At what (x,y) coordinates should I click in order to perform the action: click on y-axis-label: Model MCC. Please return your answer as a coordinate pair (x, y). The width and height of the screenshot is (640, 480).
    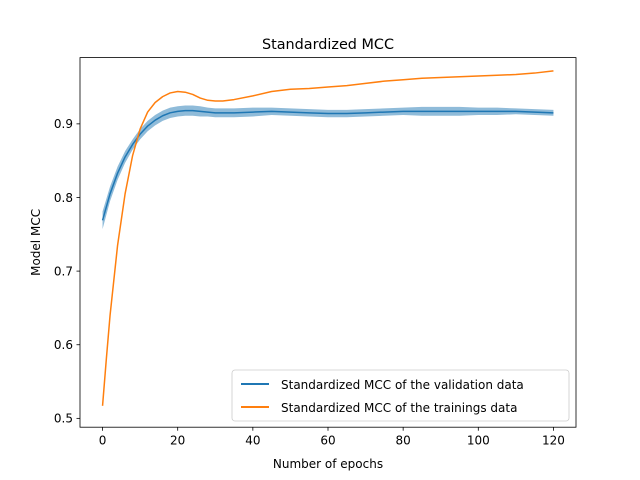
    Looking at the image, I should click on (36, 242).